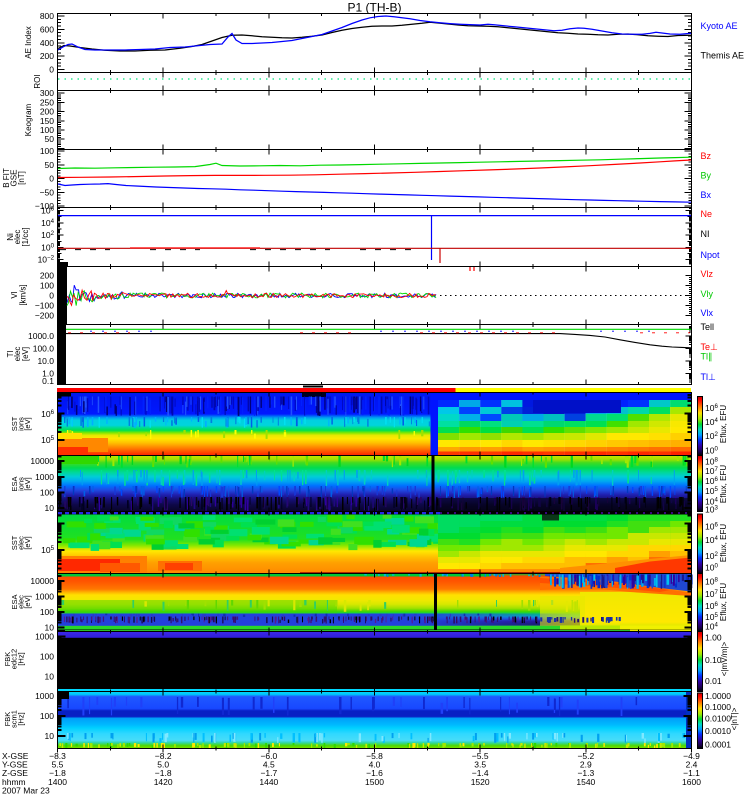 This screenshot has height=800, width=750. Describe the element at coordinates (706, 176) in the screenshot. I see `svg-text: By` at that location.